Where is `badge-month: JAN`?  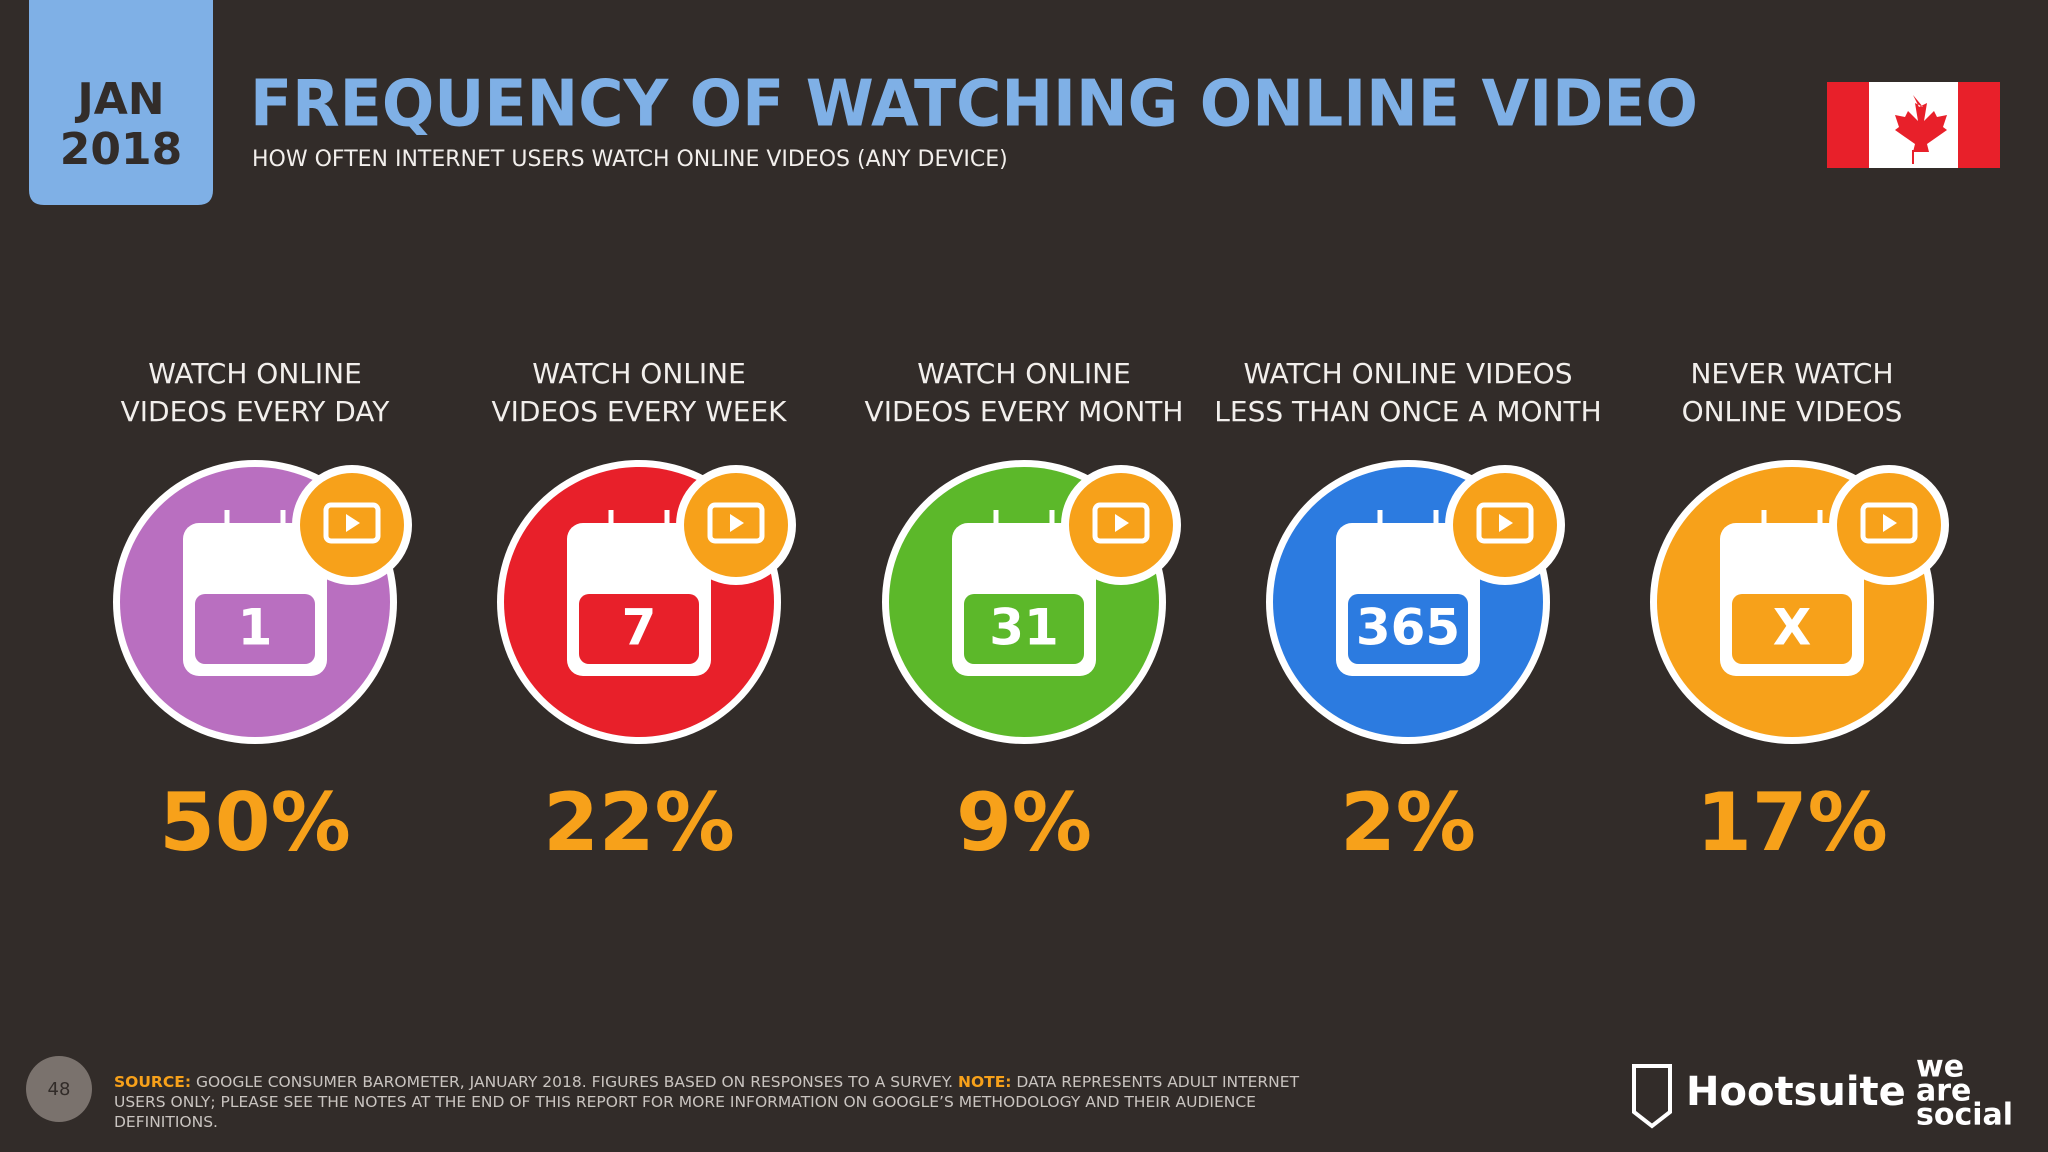
badge-month: JAN is located at coordinates (119, 99).